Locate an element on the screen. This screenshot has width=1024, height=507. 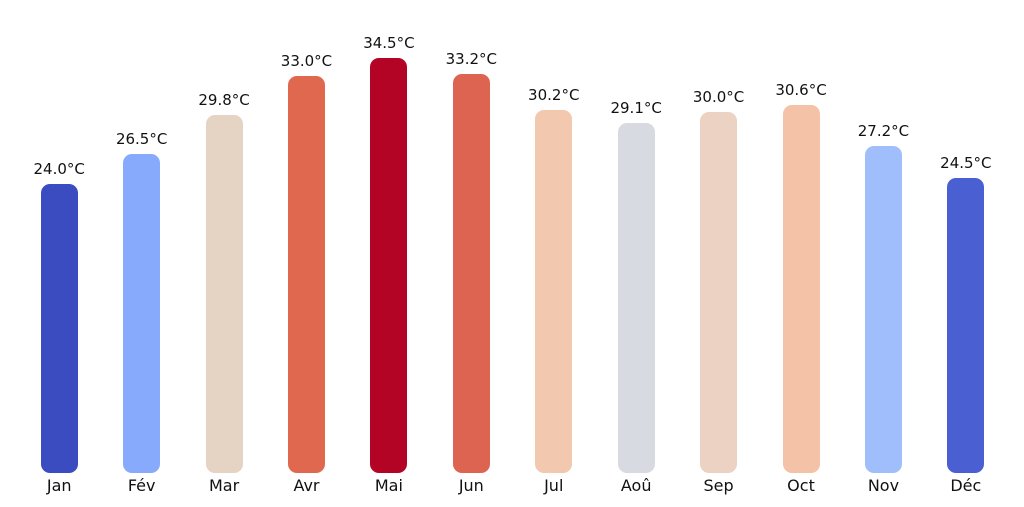
bar-value-label: 26.5°C is located at coordinates (141, 139).